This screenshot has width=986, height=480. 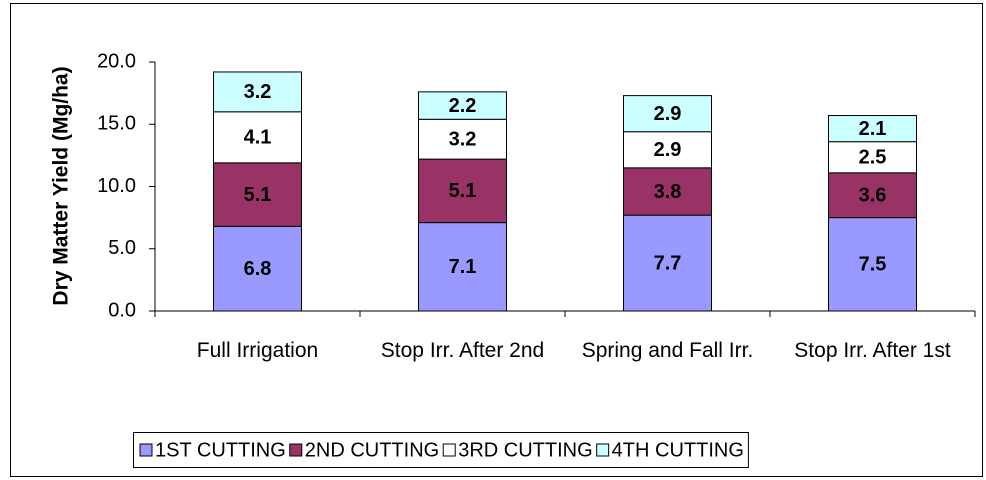 I want to click on data-label: 2.1, so click(x=873, y=129).